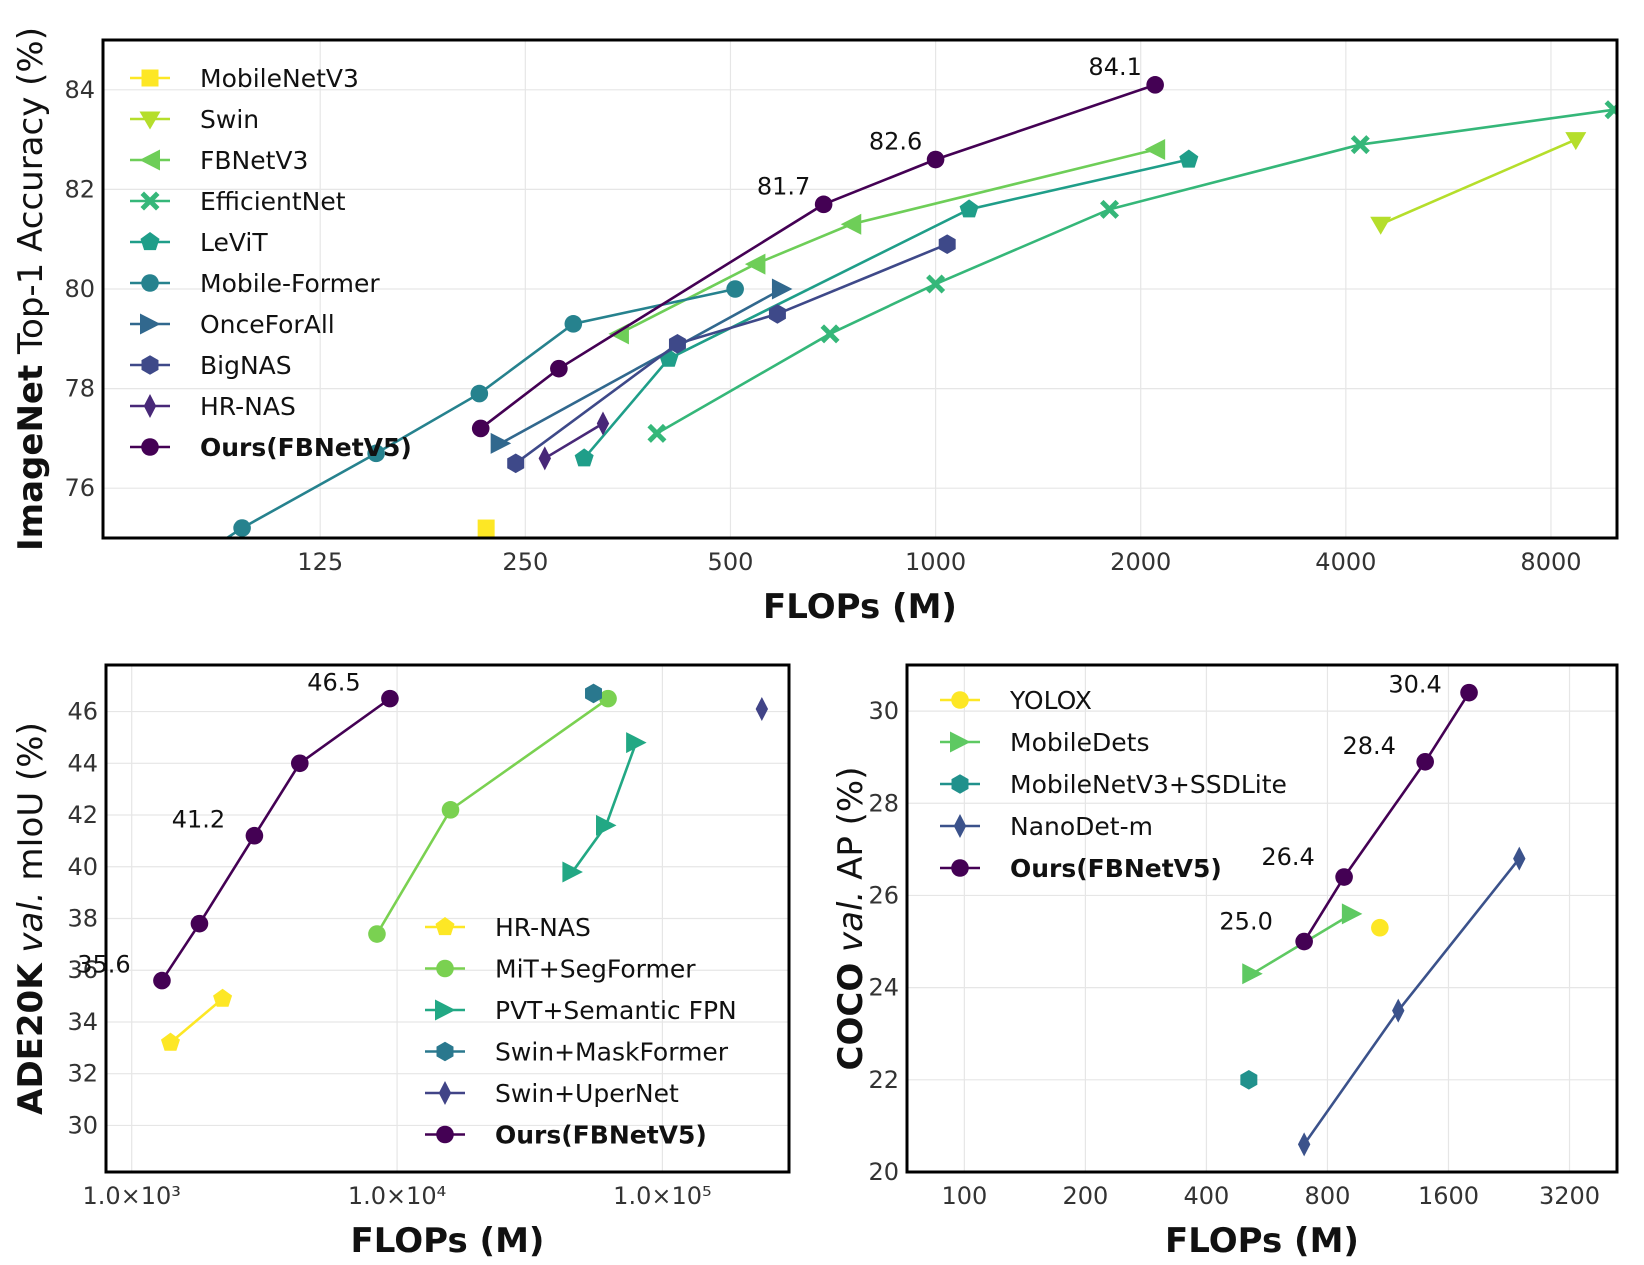  I want to click on y-tick-label: 78, so click(79, 389).